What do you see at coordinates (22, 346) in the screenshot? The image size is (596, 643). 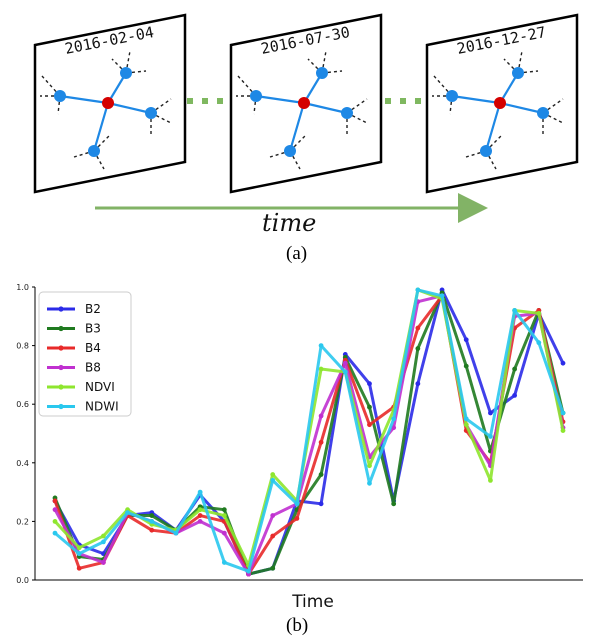 I see `y-tick-label: 0.8` at bounding box center [22, 346].